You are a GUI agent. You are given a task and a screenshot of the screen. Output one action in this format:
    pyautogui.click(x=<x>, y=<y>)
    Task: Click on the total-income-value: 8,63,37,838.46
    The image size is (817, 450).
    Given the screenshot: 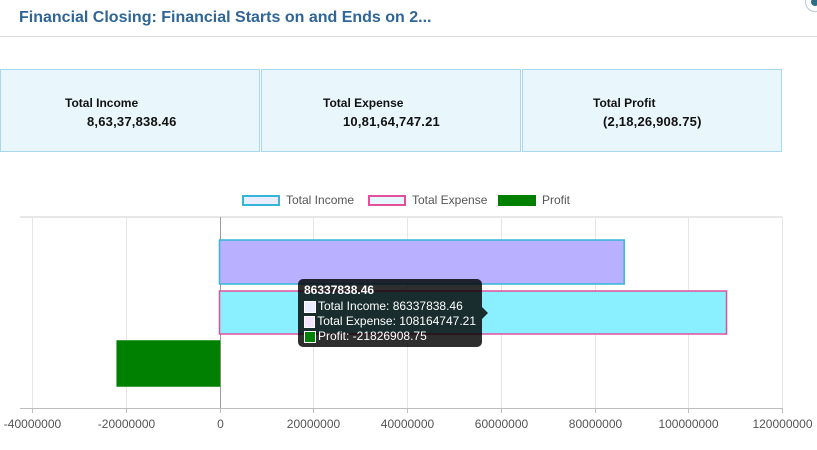 What is the action you would take?
    pyautogui.click(x=132, y=121)
    